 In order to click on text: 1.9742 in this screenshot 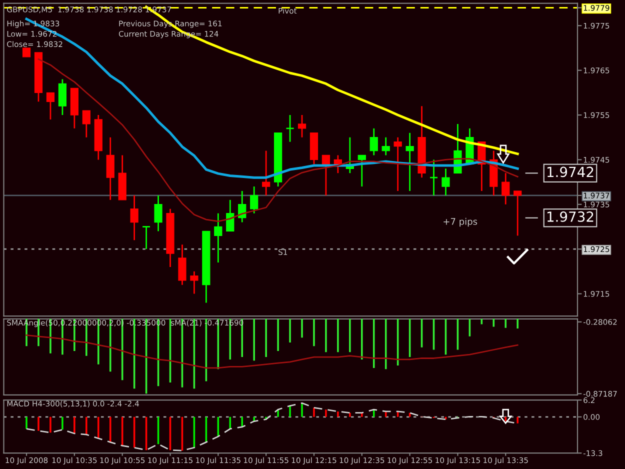, I will do `click(570, 172)`.